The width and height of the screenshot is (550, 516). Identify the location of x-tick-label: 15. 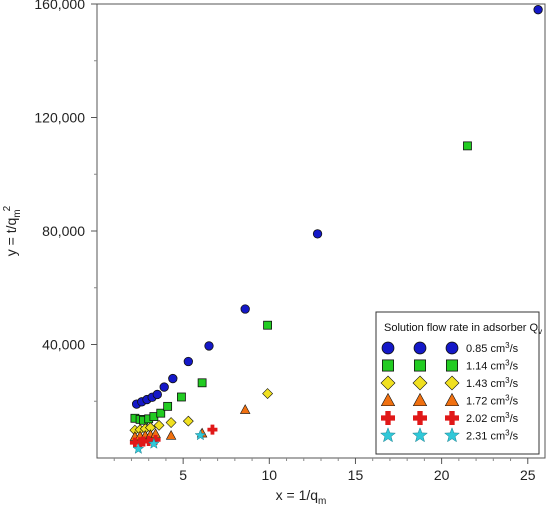
(356, 475).